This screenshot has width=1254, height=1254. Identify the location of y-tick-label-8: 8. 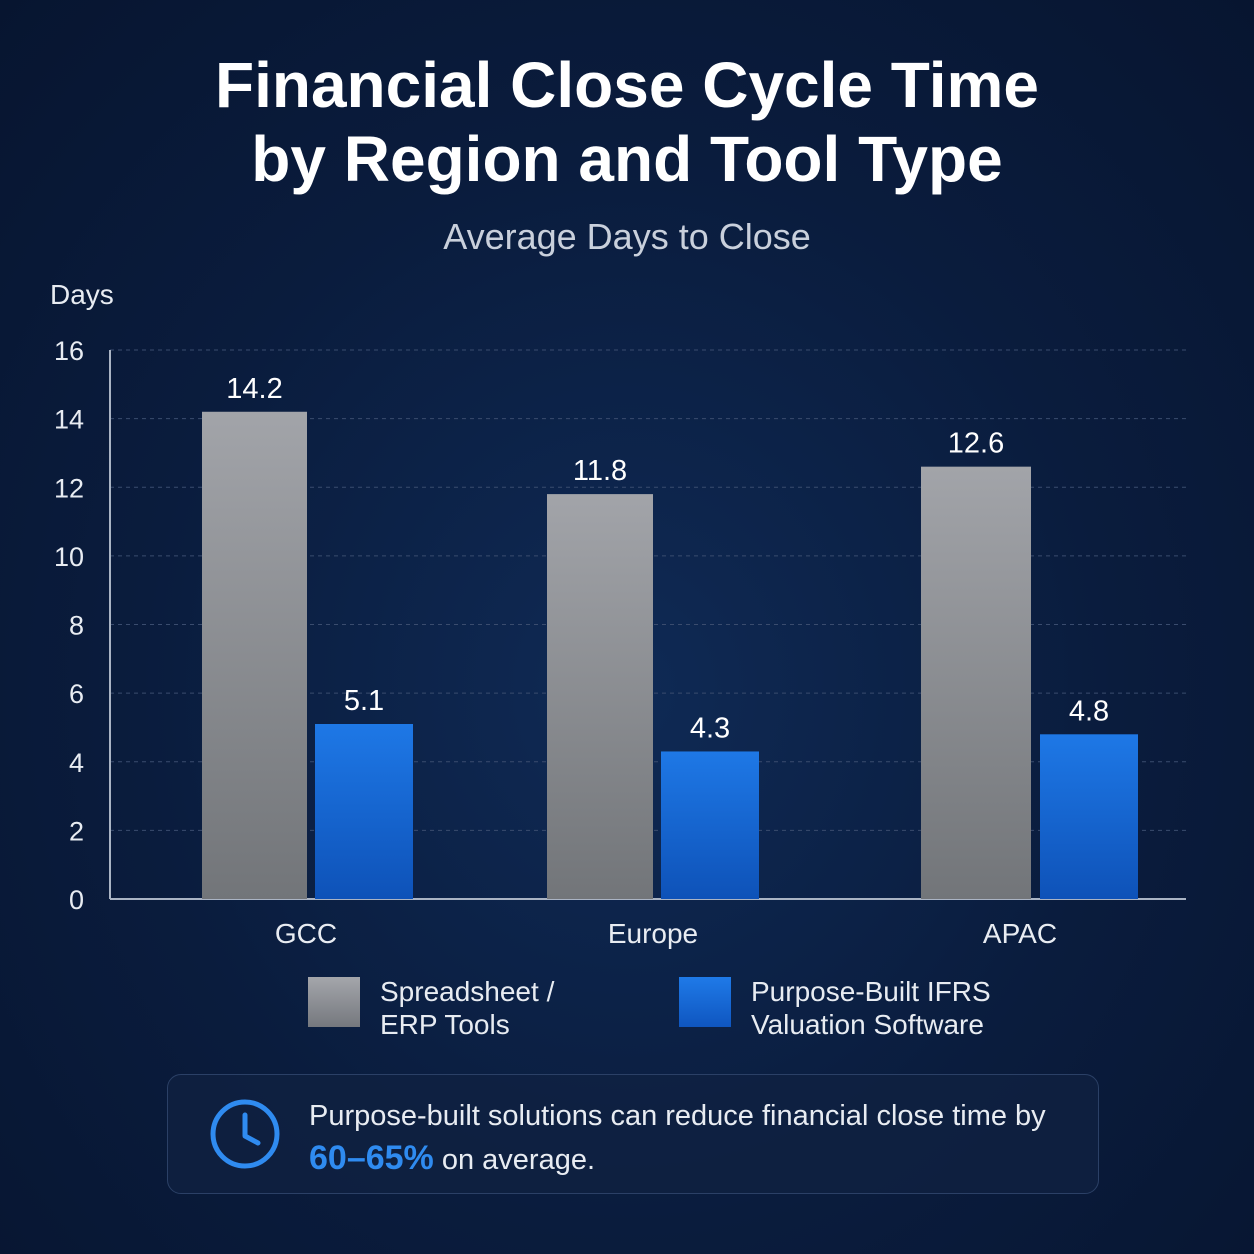
(76, 626).